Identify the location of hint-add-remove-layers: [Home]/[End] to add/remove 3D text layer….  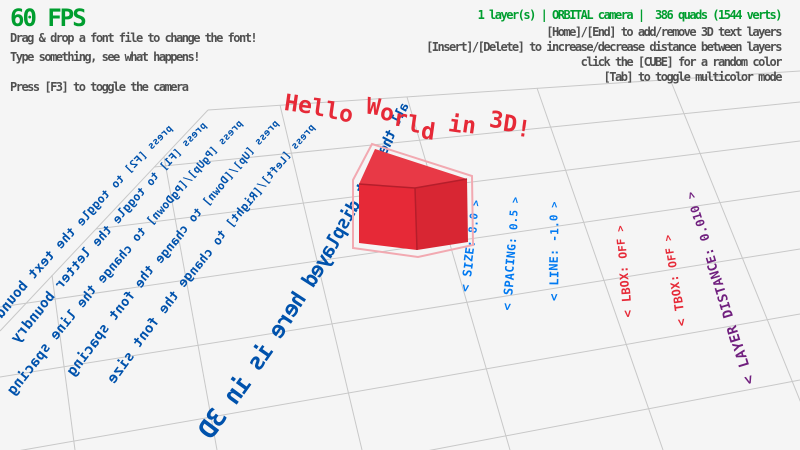
(664, 32).